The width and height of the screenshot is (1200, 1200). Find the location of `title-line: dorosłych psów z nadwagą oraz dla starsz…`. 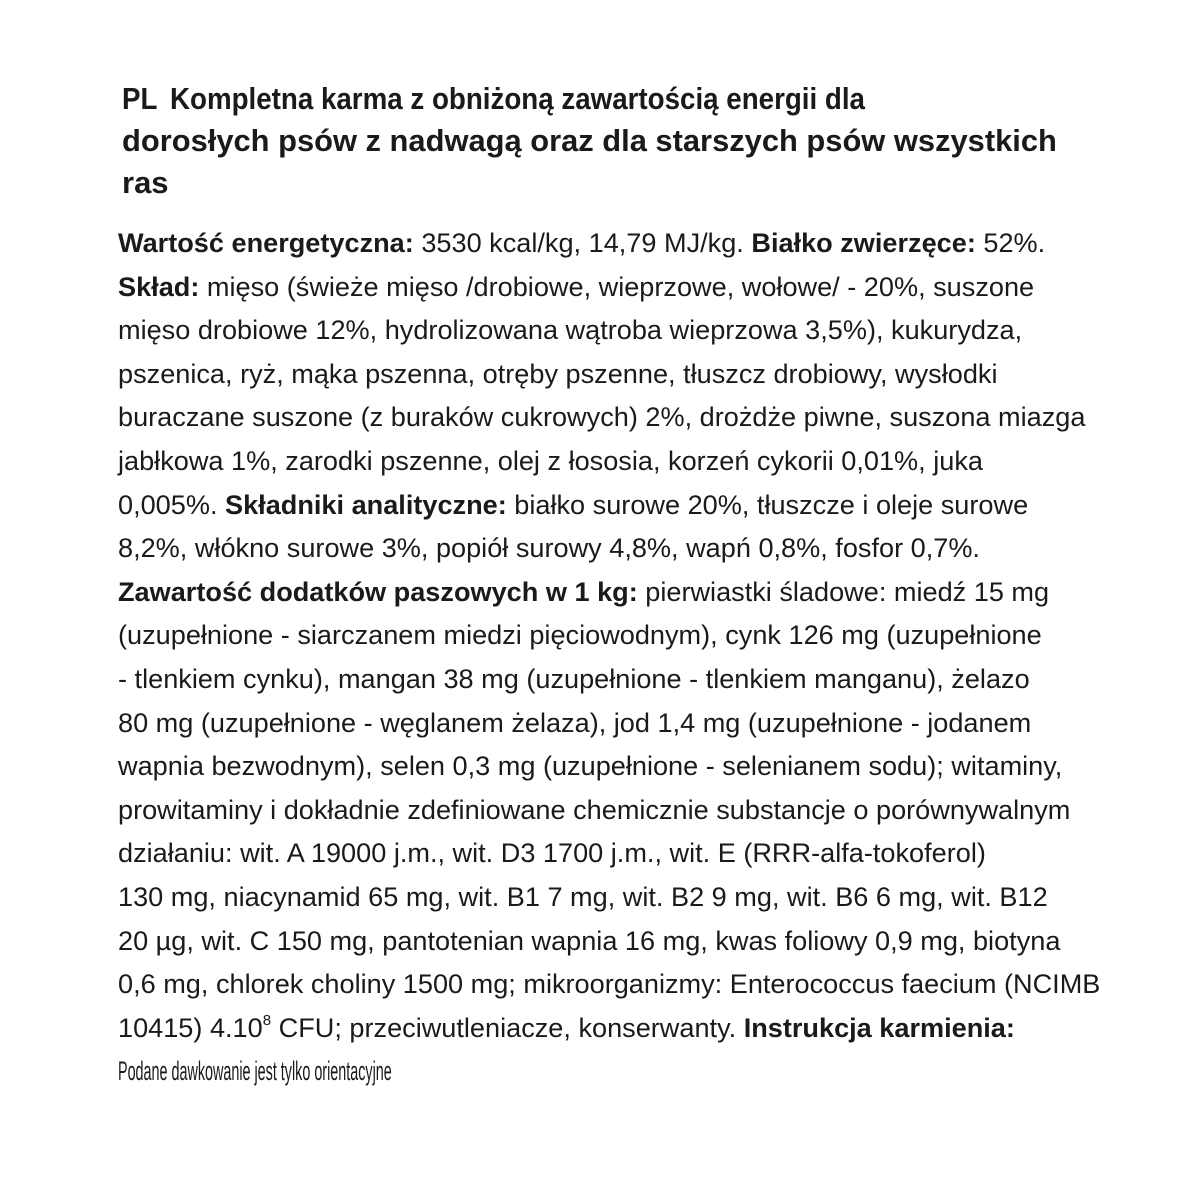

title-line: dorosłych psów z nadwagą oraz dla starsz… is located at coordinates (589, 140).